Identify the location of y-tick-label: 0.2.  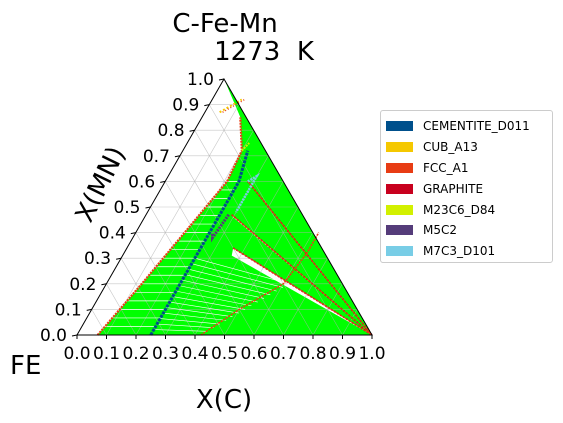
(82, 285).